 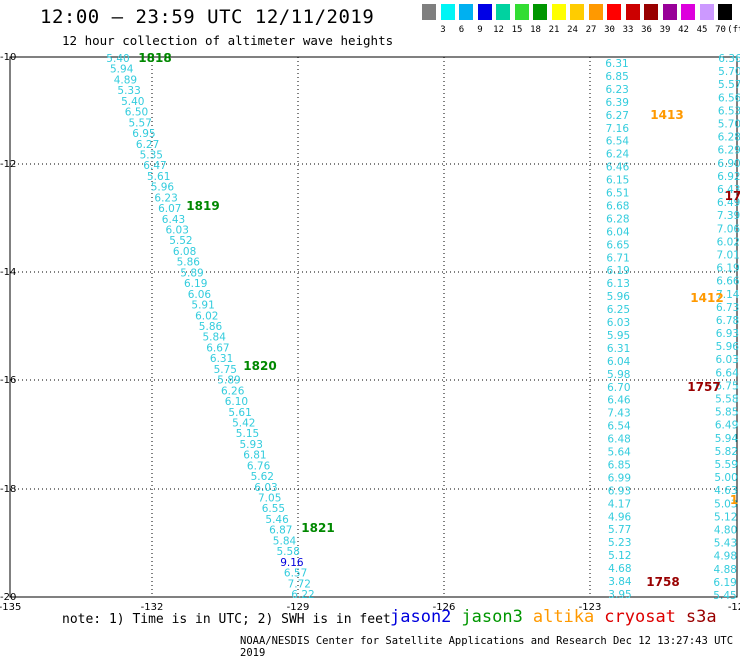 What do you see at coordinates (619, 556) in the screenshot?
I see `swh-value-label: 5.12` at bounding box center [619, 556].